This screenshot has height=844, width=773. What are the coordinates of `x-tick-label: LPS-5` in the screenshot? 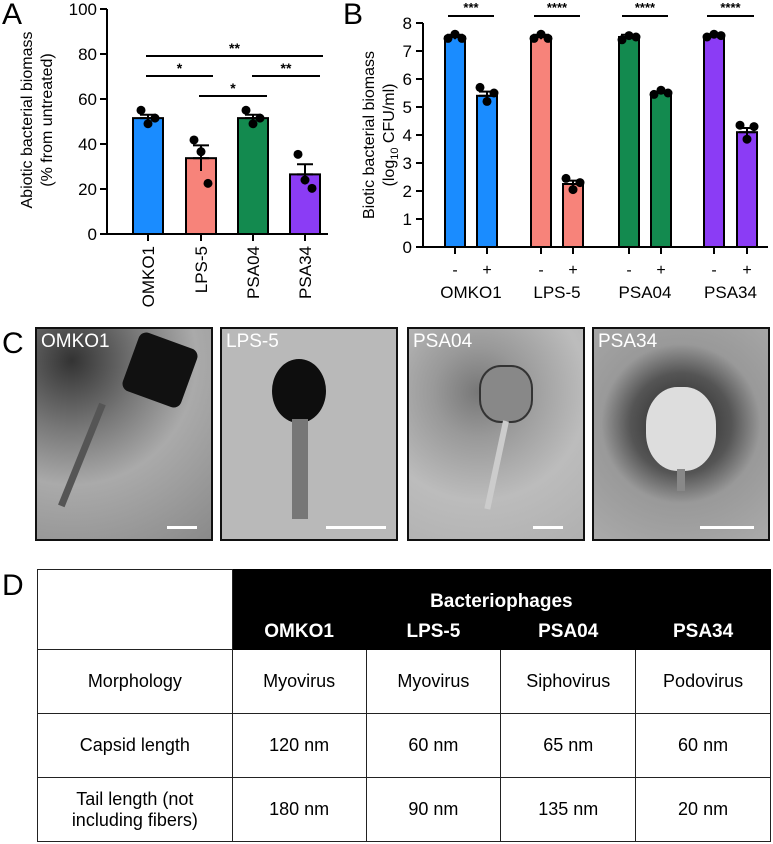 It's located at (201, 269).